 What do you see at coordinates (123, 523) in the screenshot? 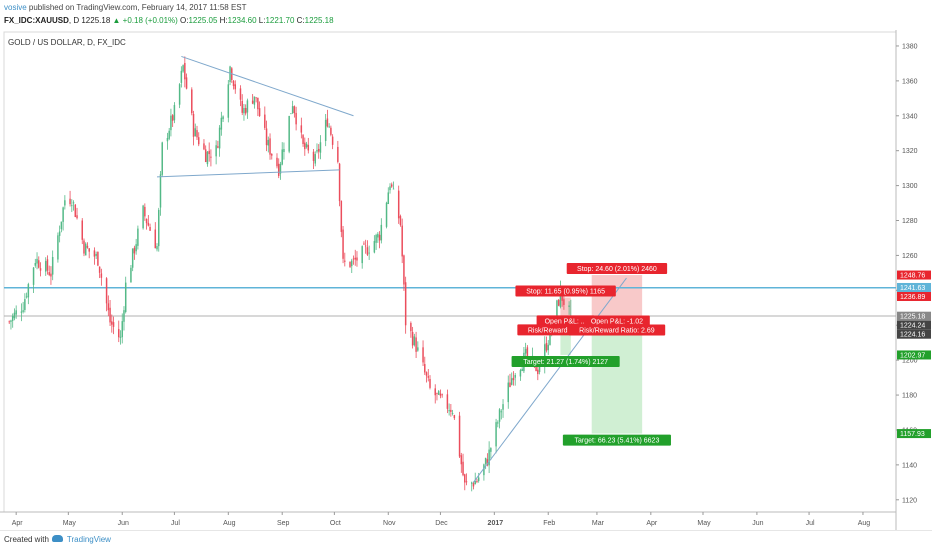
I see `x-tick-label: Jun` at bounding box center [123, 523].